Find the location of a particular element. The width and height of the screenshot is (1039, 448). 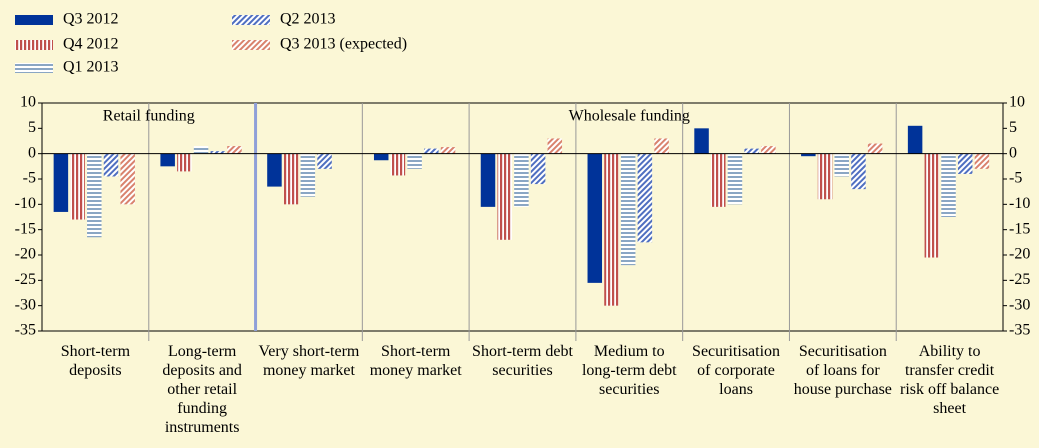

y-tick-label: 0 is located at coordinates (32, 152).